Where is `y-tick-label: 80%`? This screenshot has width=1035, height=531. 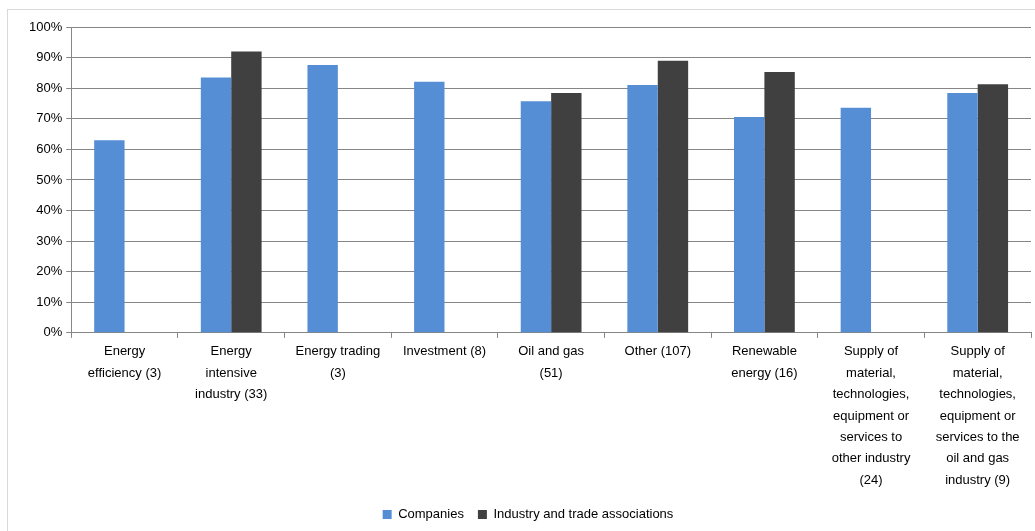 y-tick-label: 80% is located at coordinates (49, 87).